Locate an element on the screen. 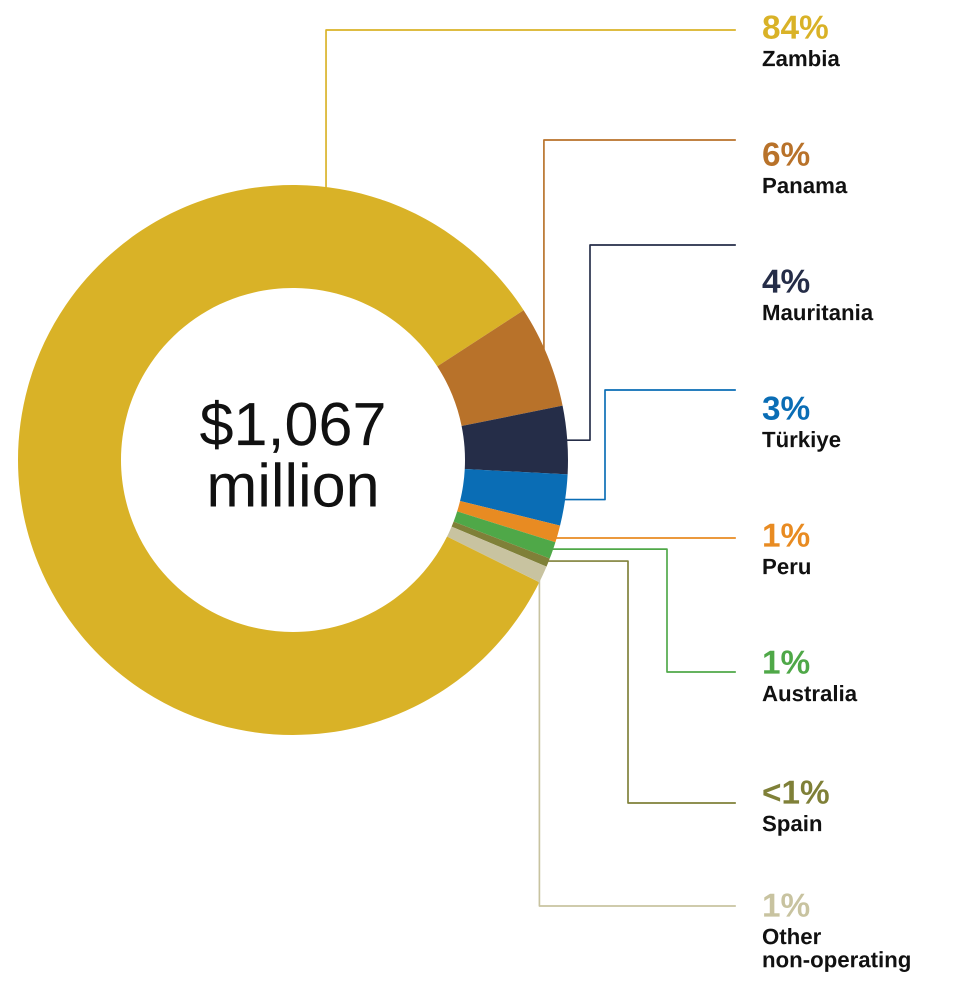 Image resolution: width=960 pixels, height=988 pixels. text: $1,067 million is located at coordinates (292, 454).